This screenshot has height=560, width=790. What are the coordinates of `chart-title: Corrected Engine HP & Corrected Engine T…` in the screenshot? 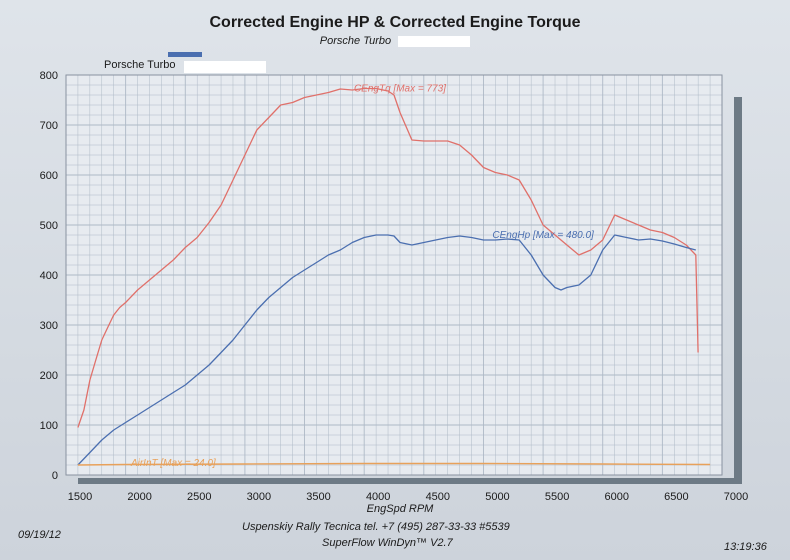 It's located at (395, 22).